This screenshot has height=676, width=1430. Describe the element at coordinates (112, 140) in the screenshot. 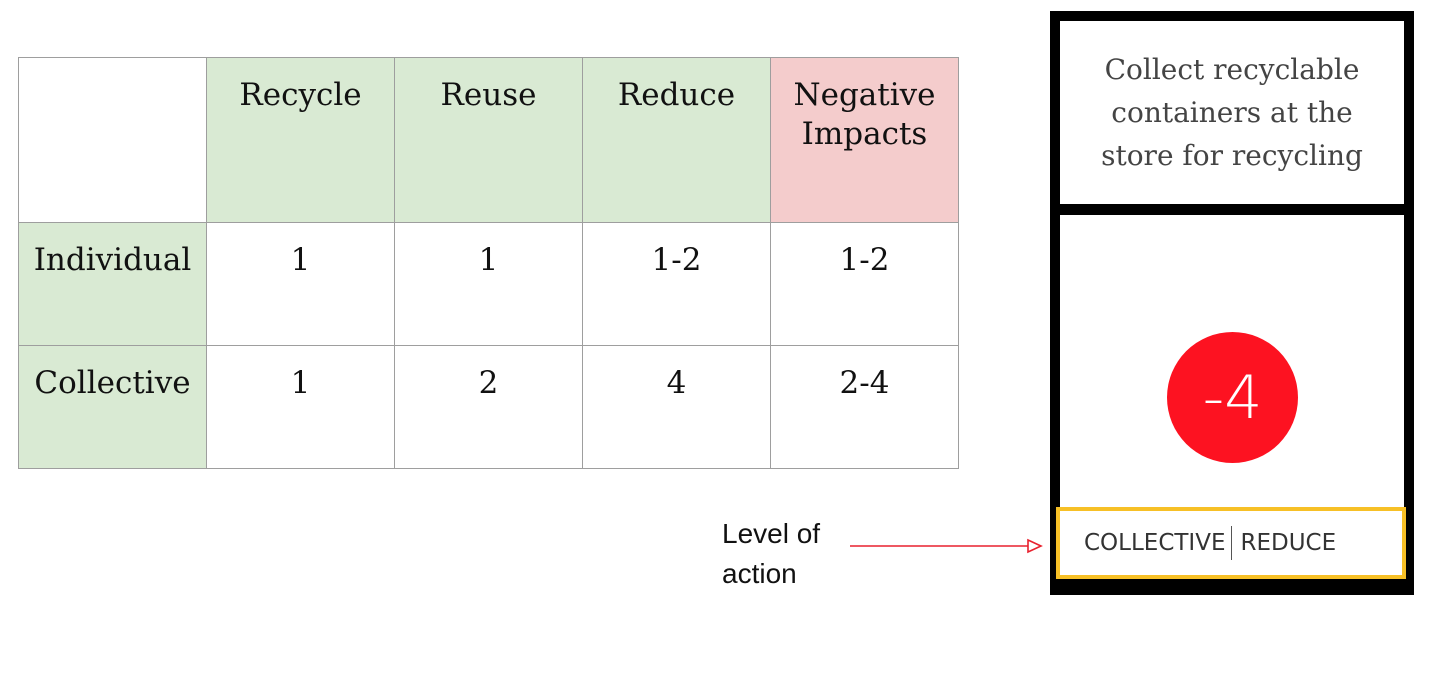

I see `corner-cell` at that location.